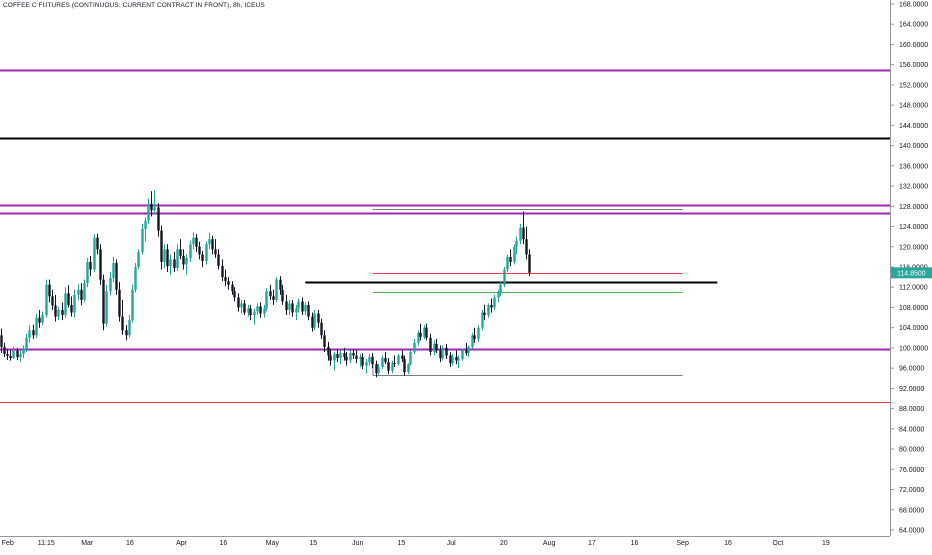 This screenshot has width=932, height=555. Describe the element at coordinates (592, 543) in the screenshot. I see `time-tick-label: 17` at that location.